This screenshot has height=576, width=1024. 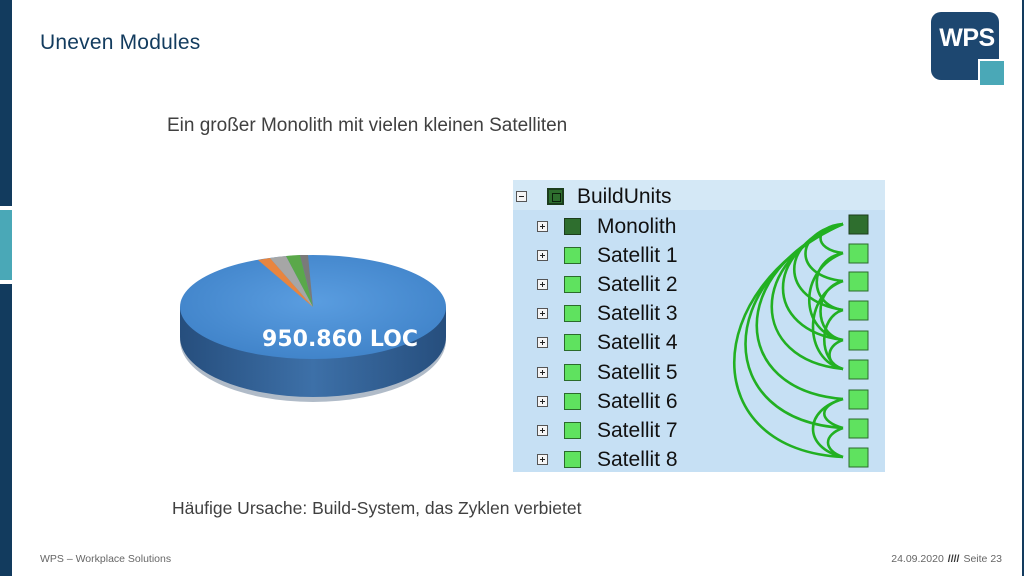 What do you see at coordinates (917, 559) in the screenshot?
I see `footer-date: 24.09.2020` at bounding box center [917, 559].